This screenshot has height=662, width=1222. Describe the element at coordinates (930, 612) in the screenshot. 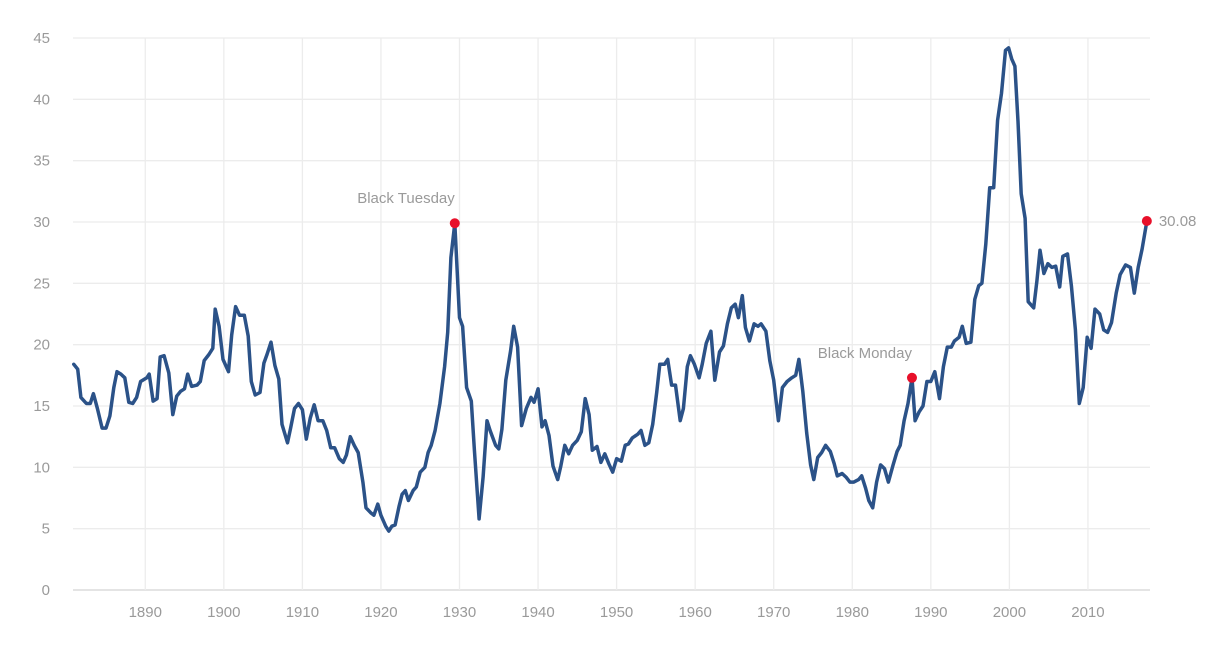

I see `x-tick-label: 1990` at that location.